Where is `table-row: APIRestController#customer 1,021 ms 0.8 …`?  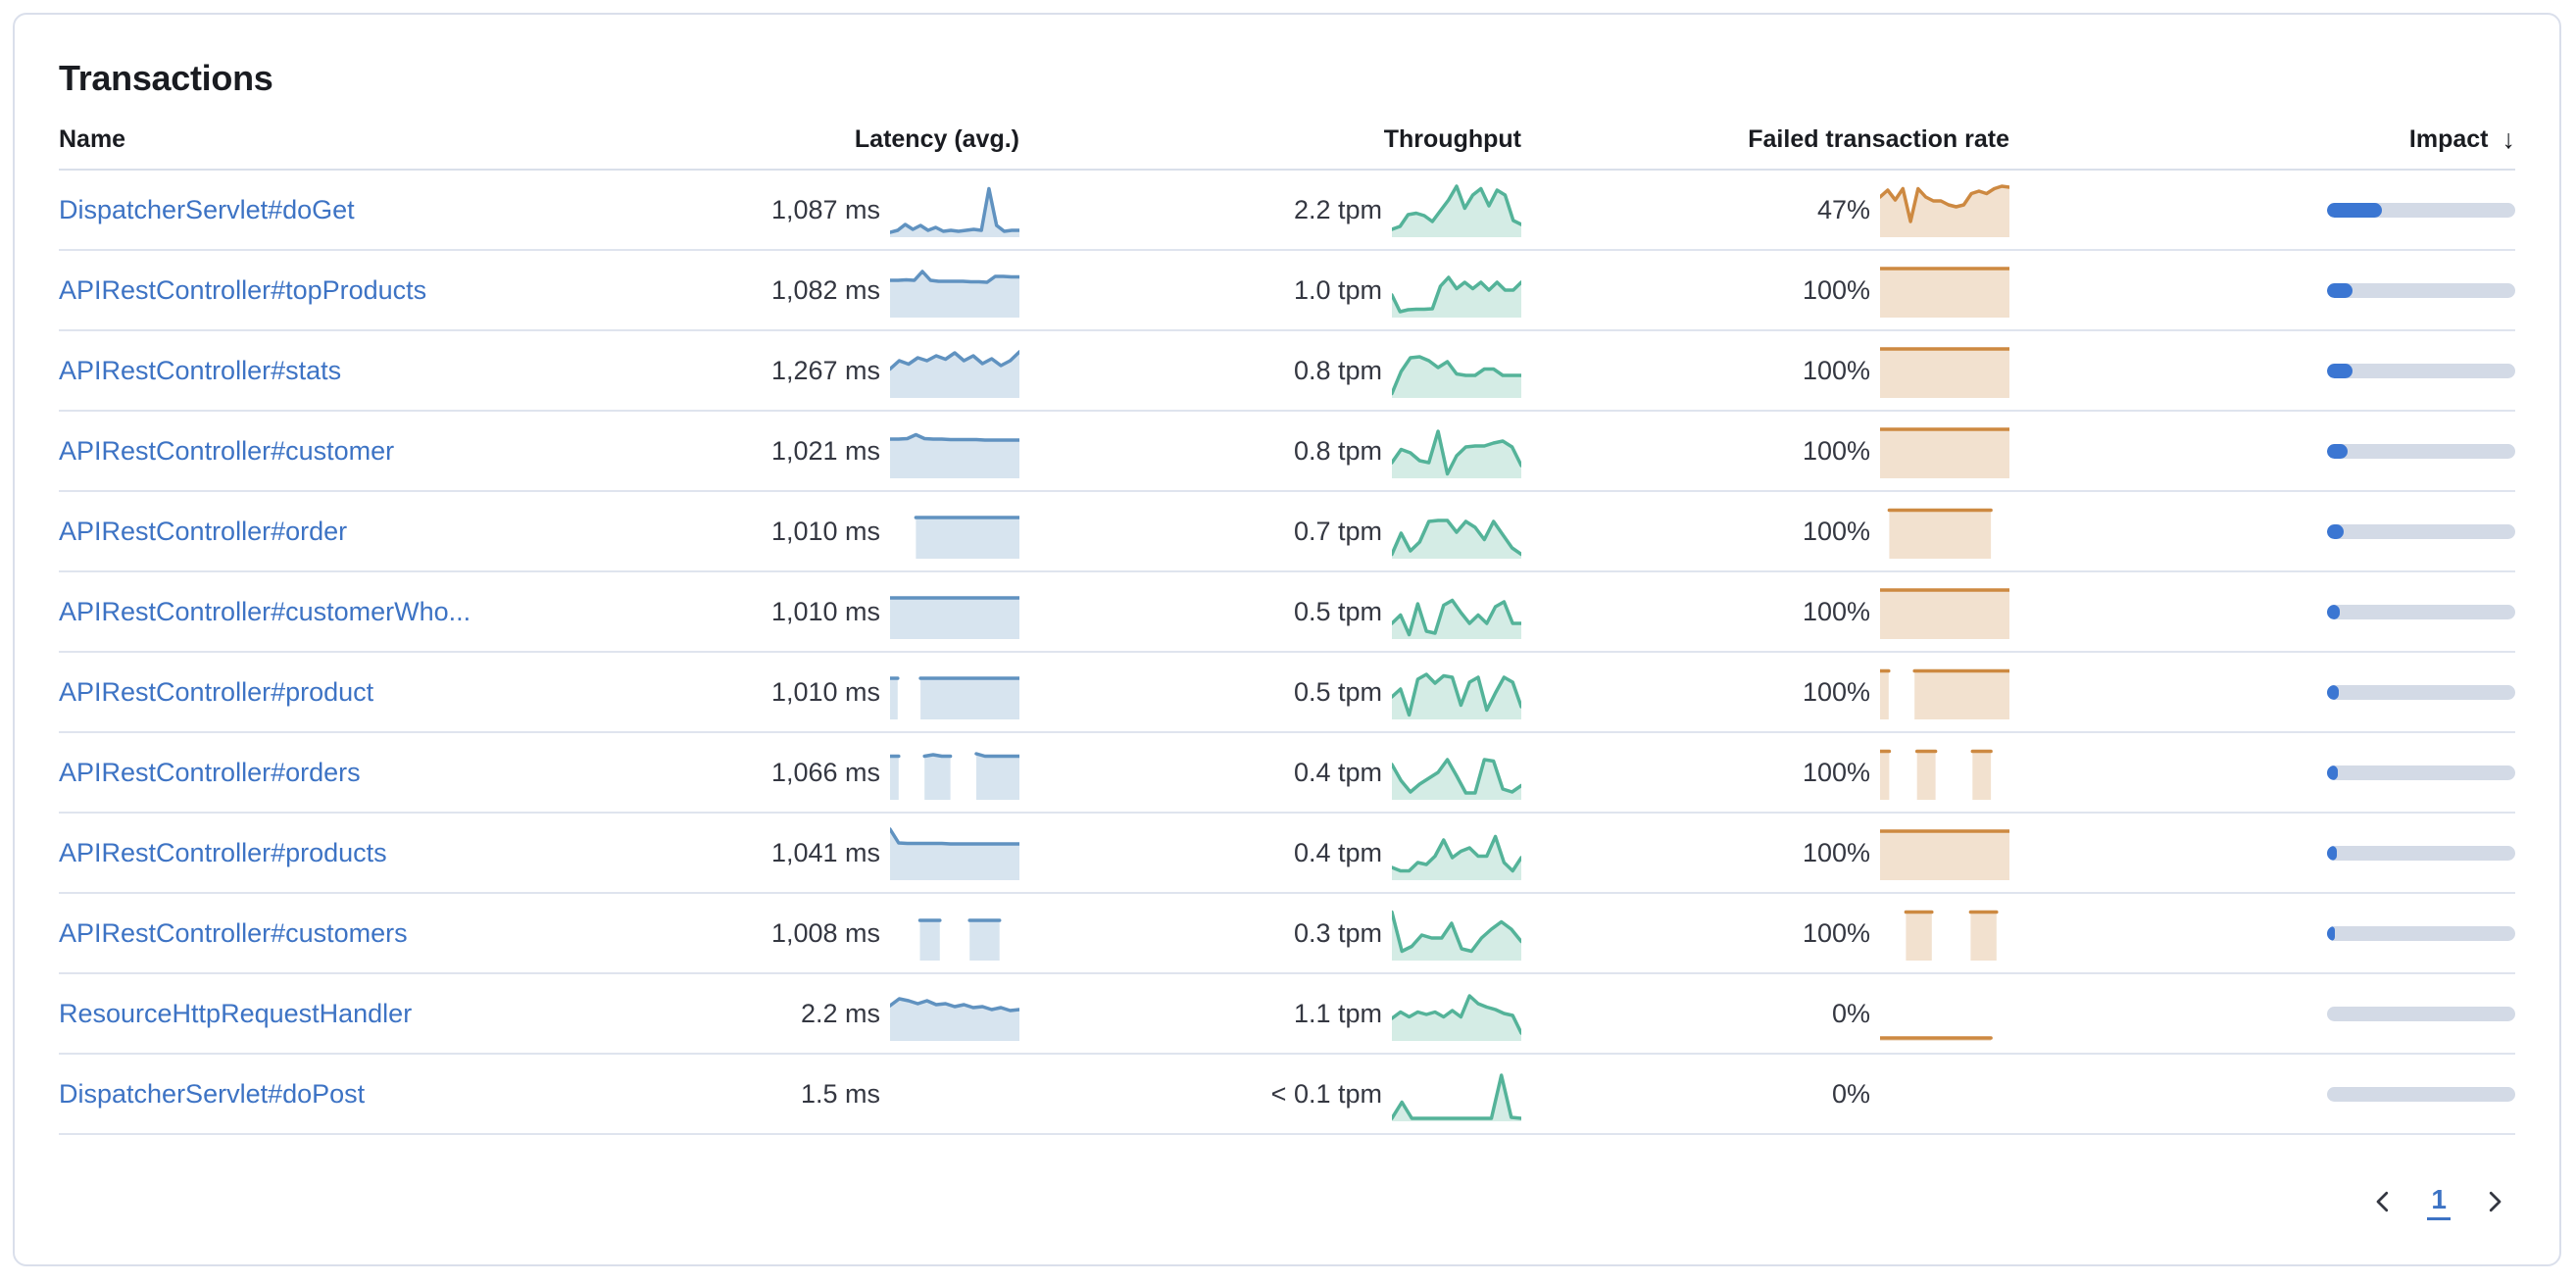 table-row: APIRestController#customer 1,021 ms 0.8 … is located at coordinates (1287, 452).